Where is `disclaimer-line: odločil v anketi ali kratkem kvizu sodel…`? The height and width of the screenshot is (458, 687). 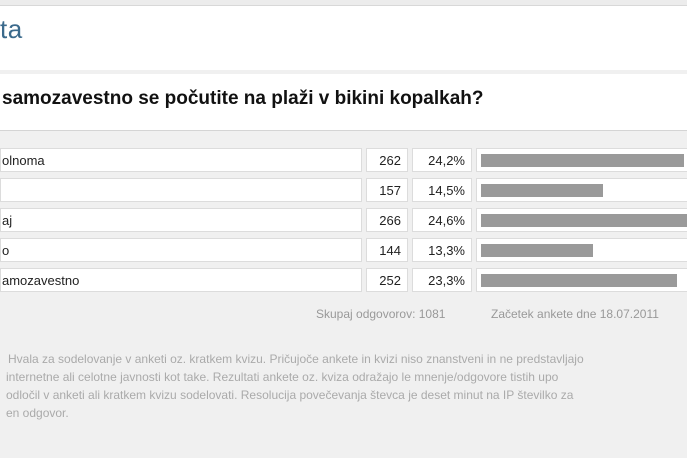 disclaimer-line: odločil v anketi ali kratkem kvizu sodel… is located at coordinates (290, 395).